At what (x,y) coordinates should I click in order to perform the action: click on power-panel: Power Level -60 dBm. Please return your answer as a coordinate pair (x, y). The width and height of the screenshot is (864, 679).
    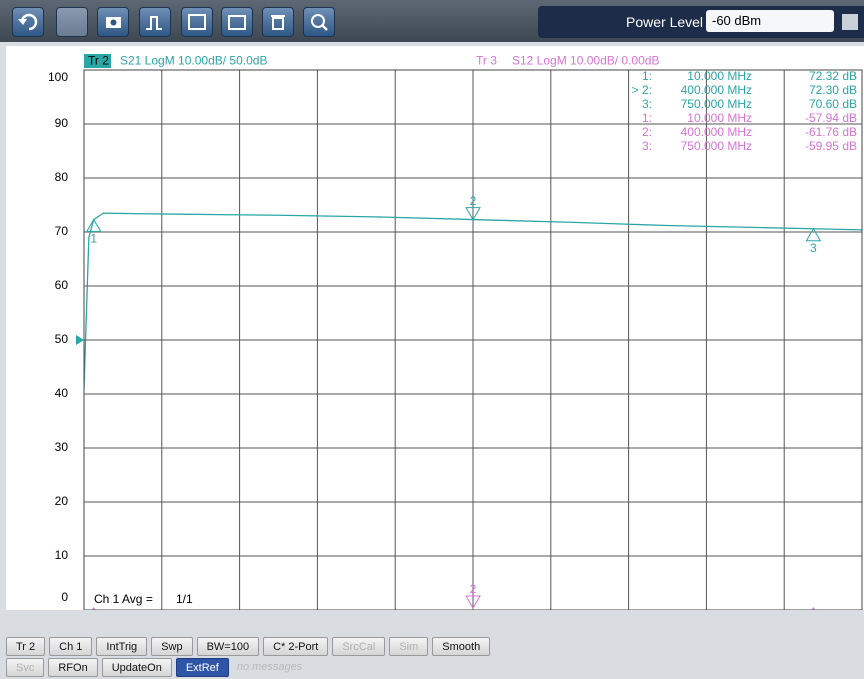
    Looking at the image, I should click on (701, 22).